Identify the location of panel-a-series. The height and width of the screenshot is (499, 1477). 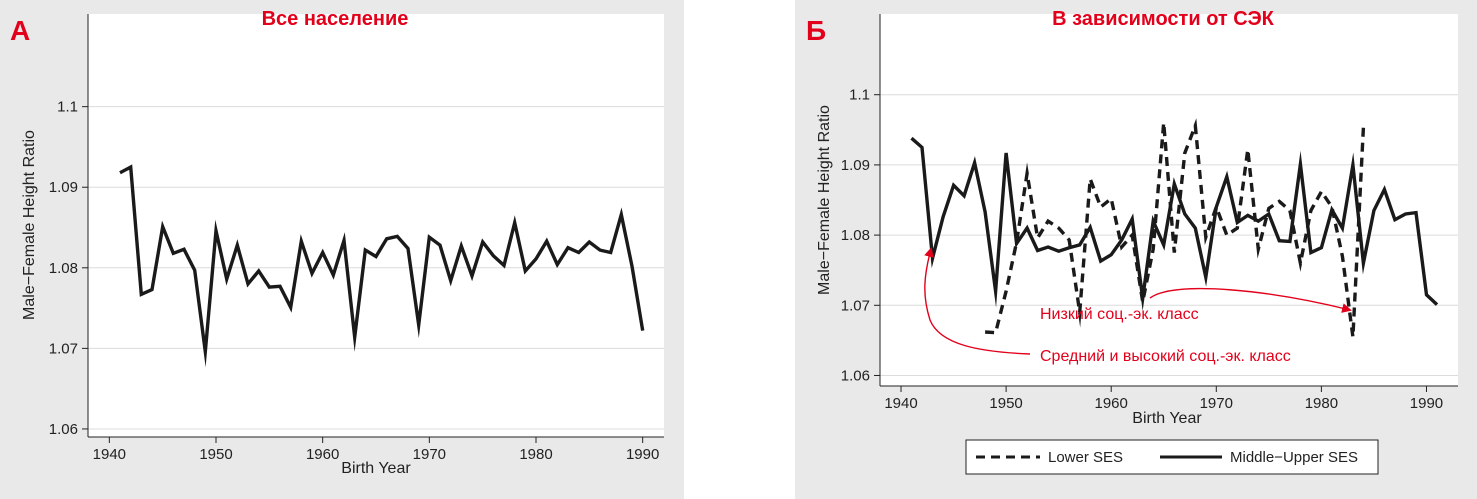
(382, 266).